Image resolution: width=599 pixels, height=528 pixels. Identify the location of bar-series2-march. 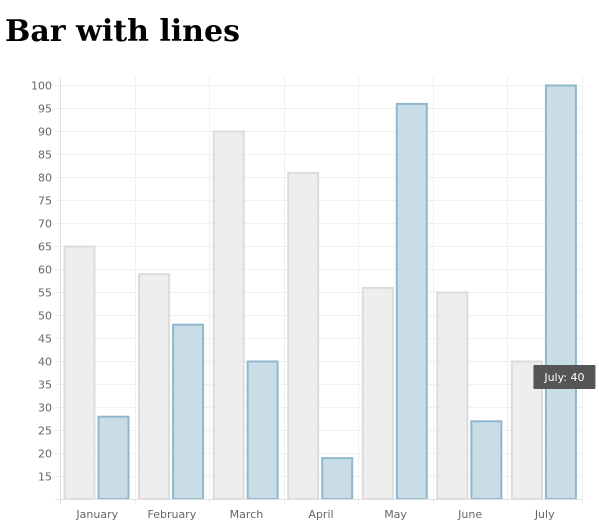
(262, 430).